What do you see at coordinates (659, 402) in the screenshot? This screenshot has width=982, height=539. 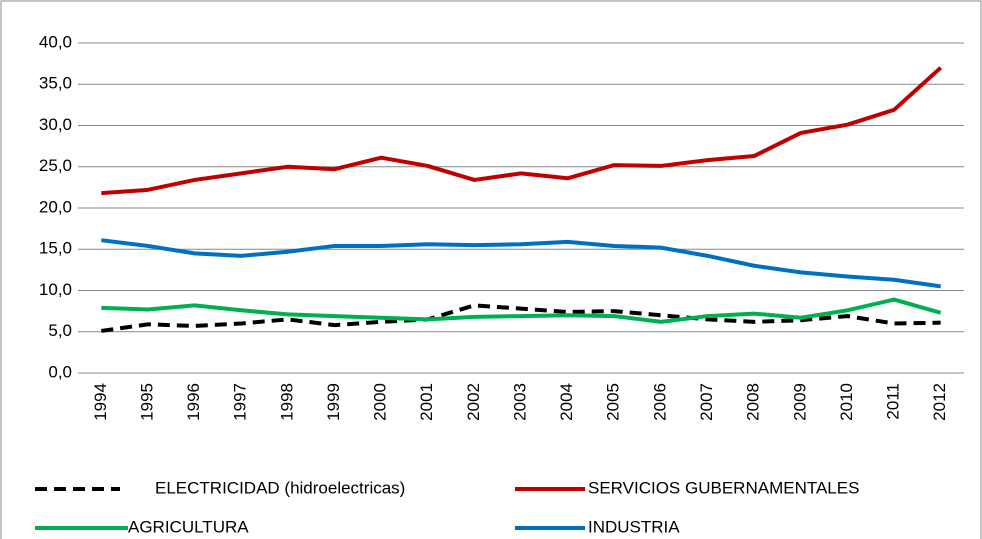 I see `x-tick-label: 2006` at bounding box center [659, 402].